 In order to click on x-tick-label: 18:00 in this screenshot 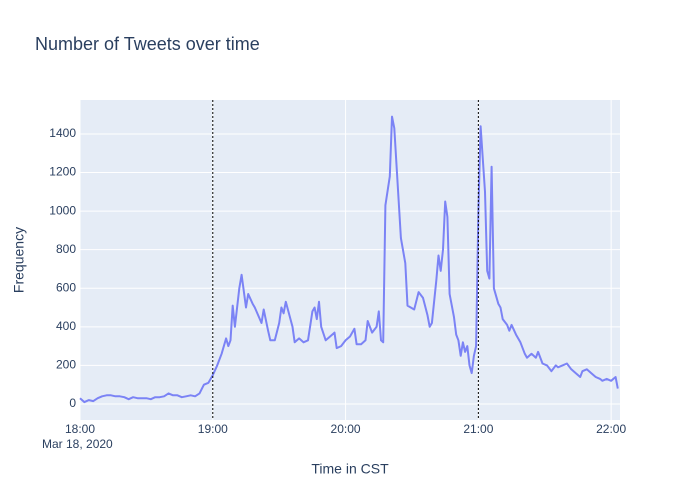, I will do `click(80, 429)`.